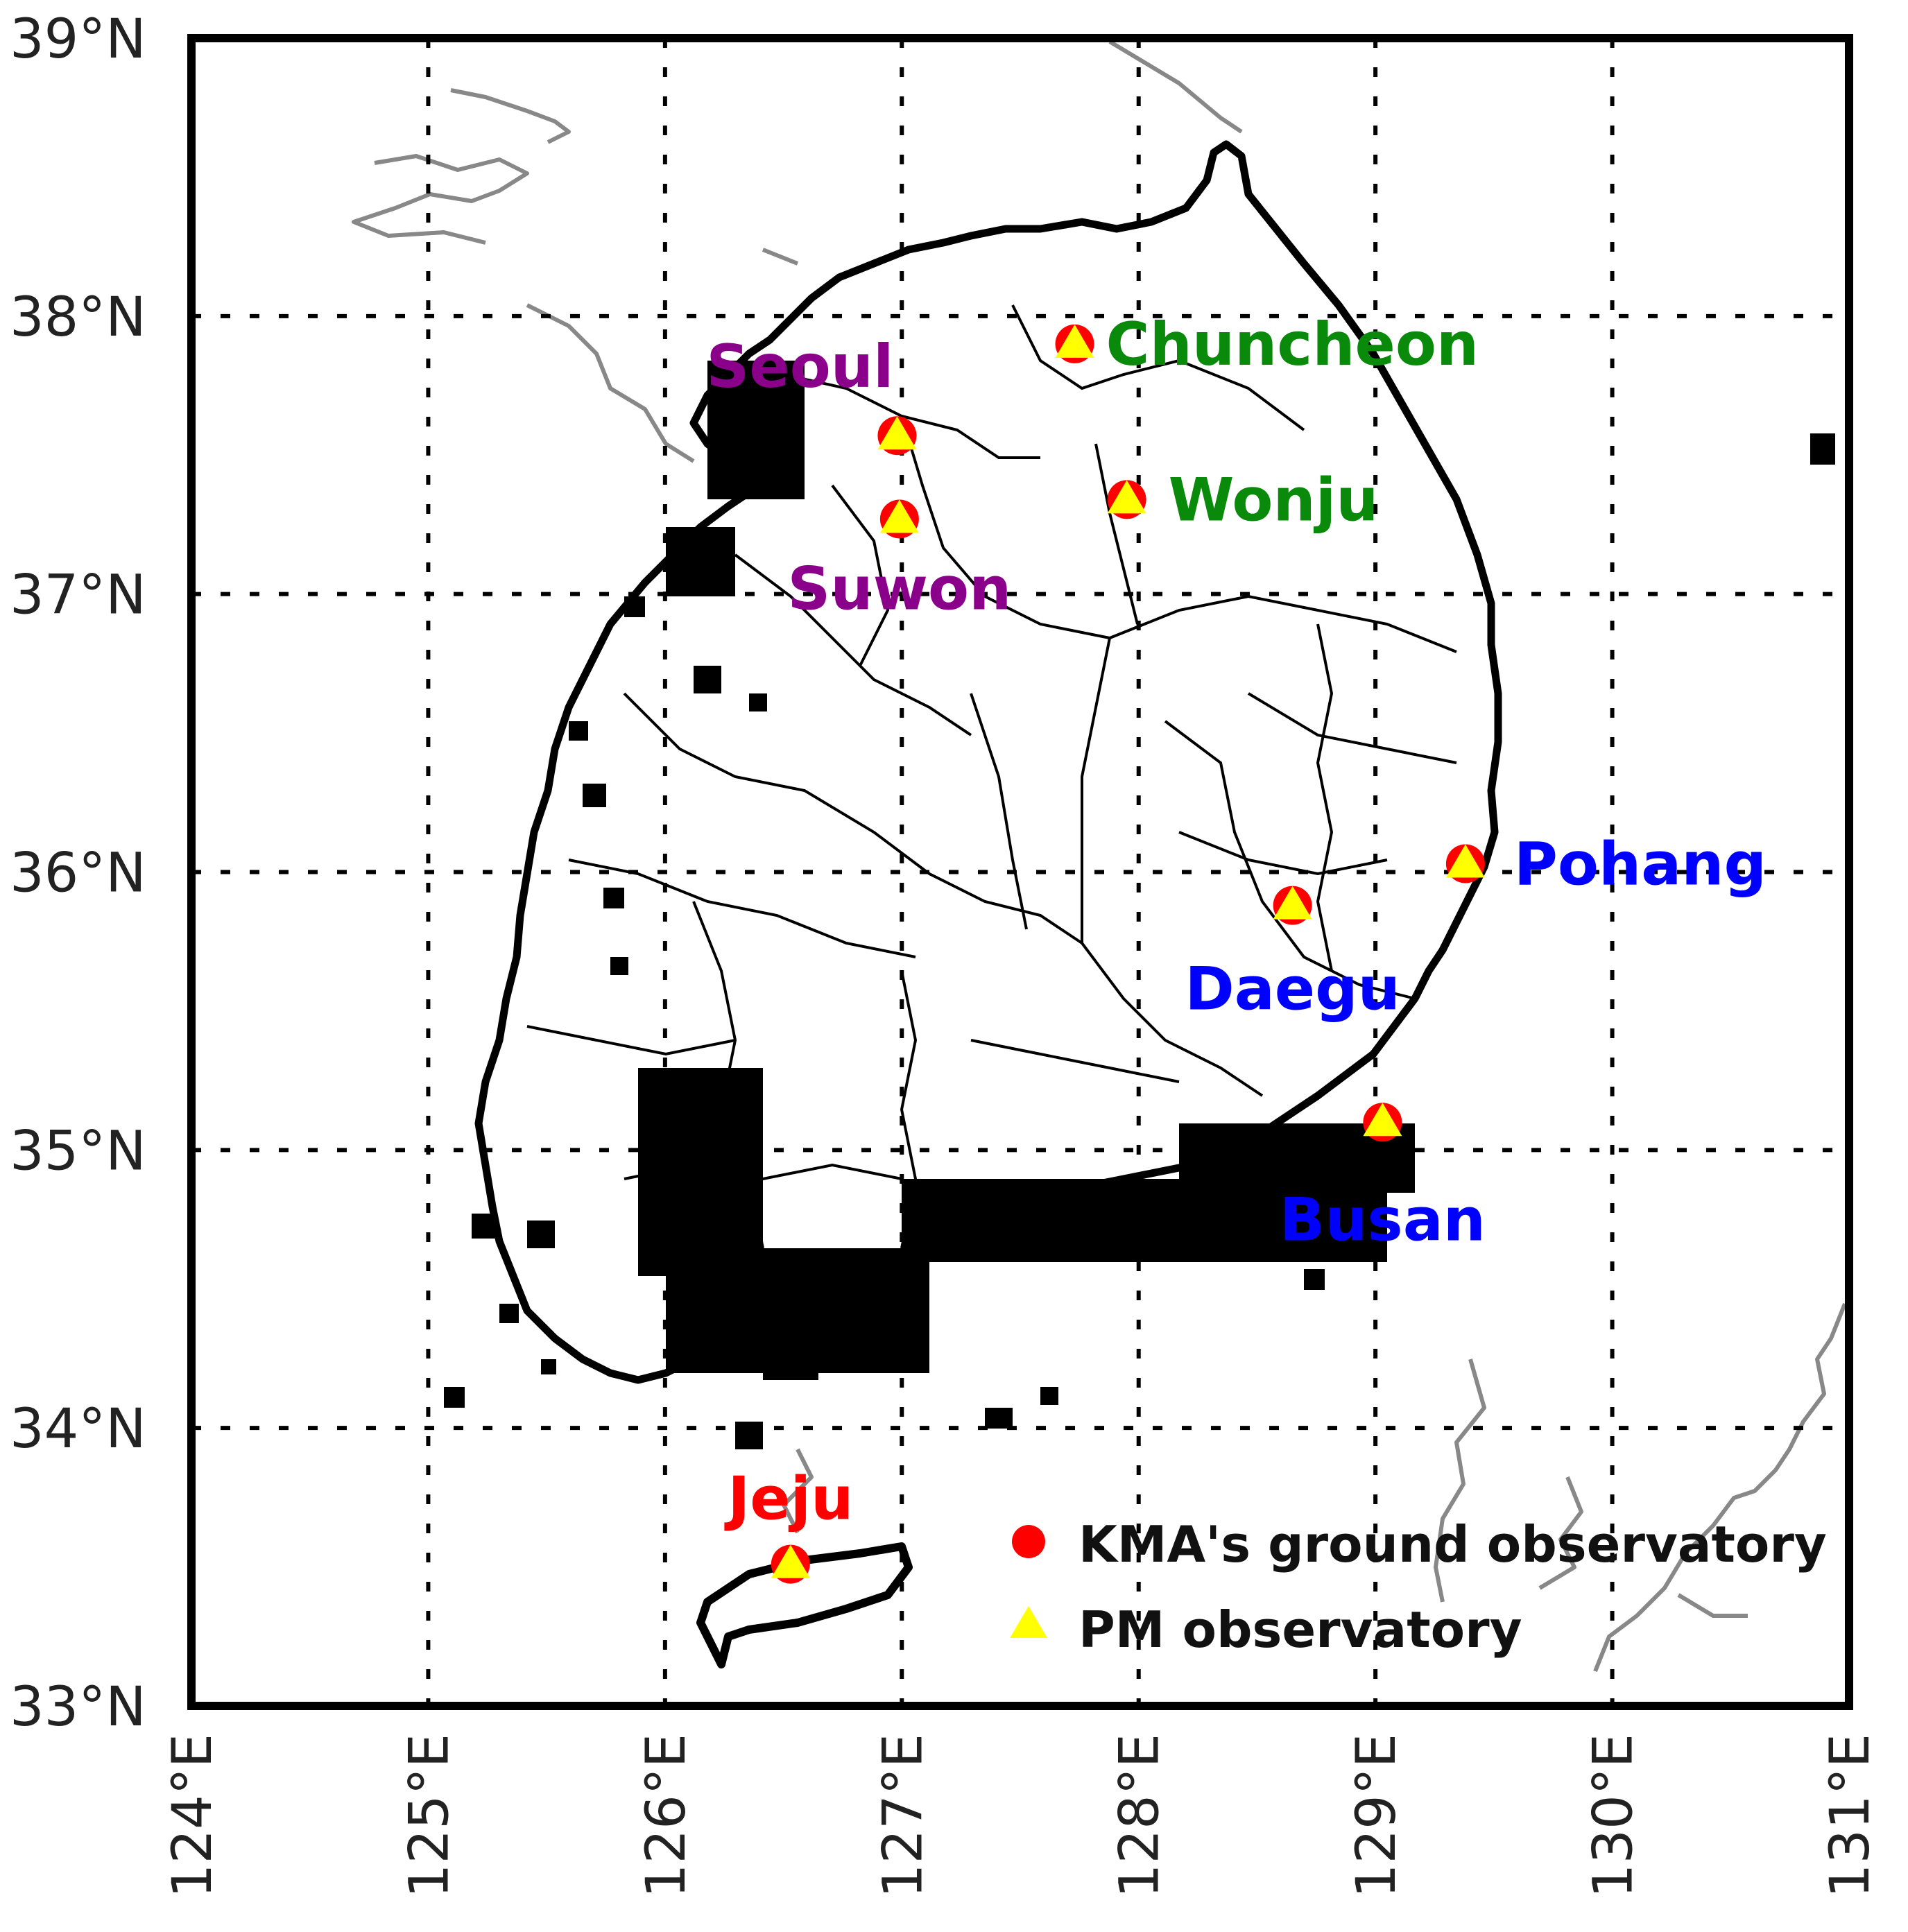 The width and height of the screenshot is (1908, 1932). I want to click on lon-tick-label: 130°E, so click(1614, 1816).